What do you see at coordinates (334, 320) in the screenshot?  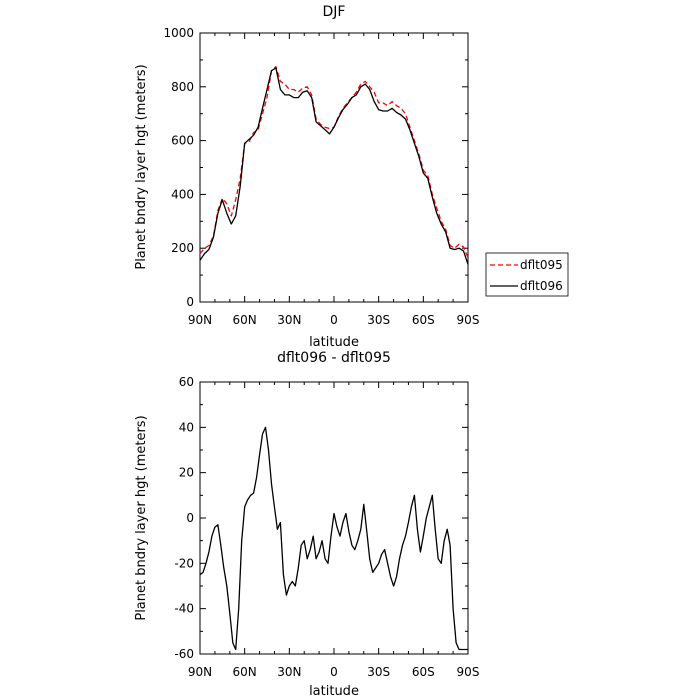 I see `chart1-x-tick-label: 0` at bounding box center [334, 320].